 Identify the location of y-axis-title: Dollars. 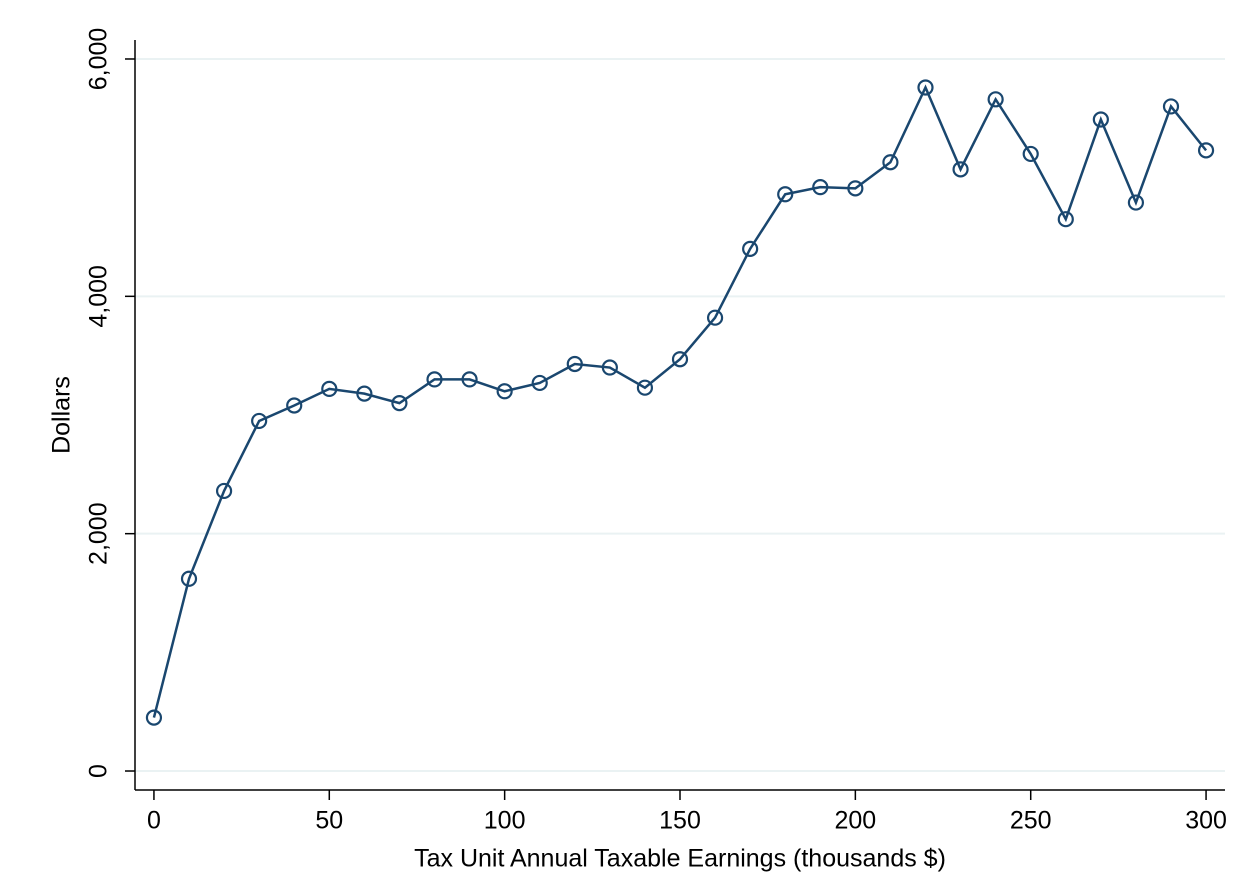
(62, 415).